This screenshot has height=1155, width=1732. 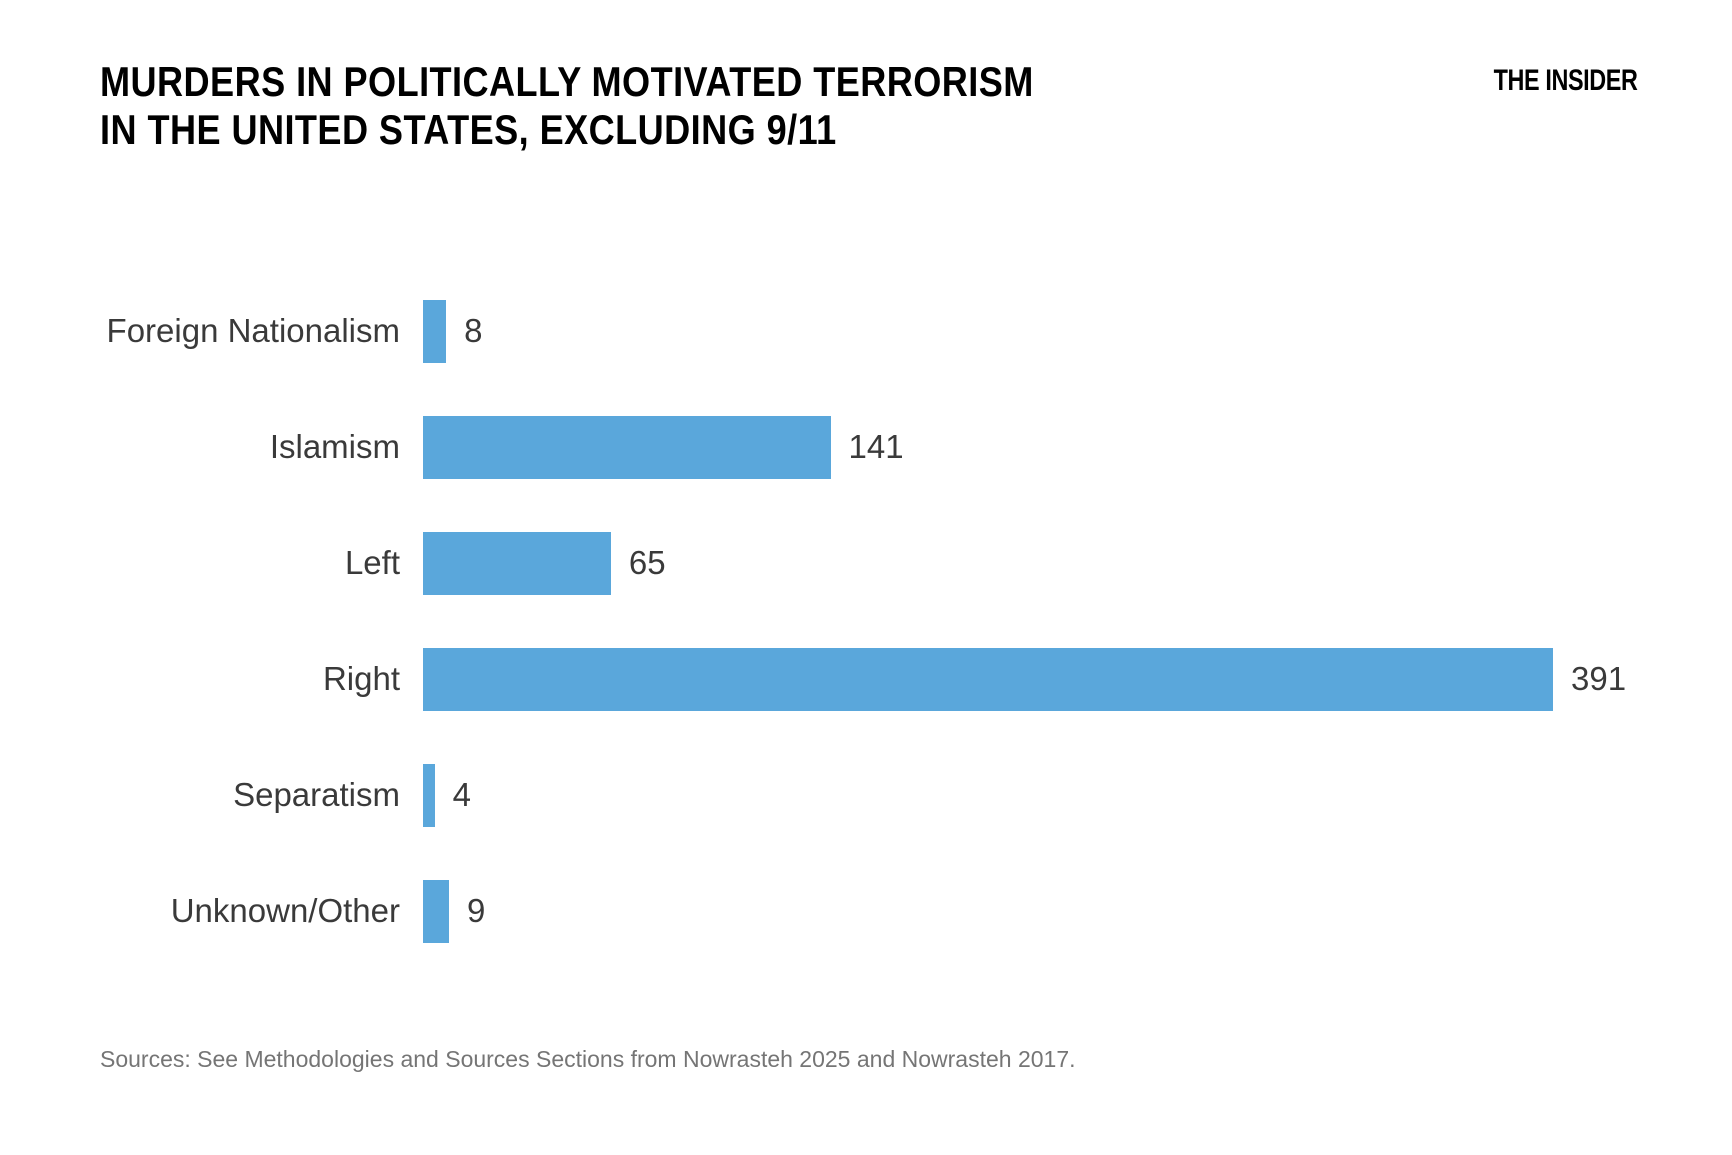 What do you see at coordinates (1056, 331) in the screenshot?
I see `bar-track: 8` at bounding box center [1056, 331].